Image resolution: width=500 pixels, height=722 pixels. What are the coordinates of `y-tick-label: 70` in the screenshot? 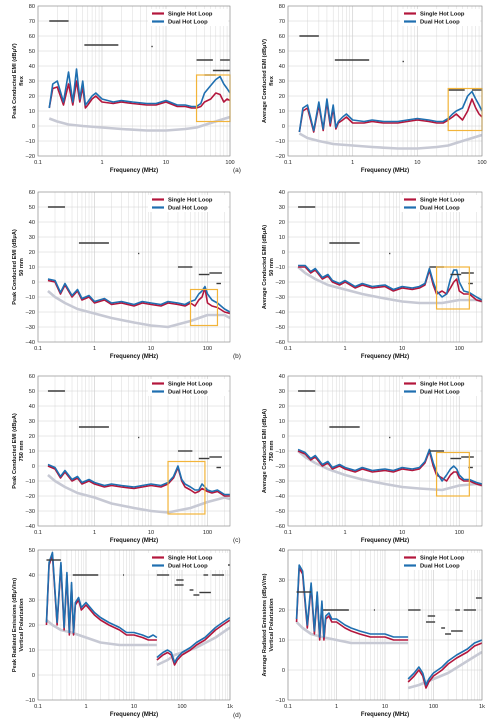 It's located at (282, 22).